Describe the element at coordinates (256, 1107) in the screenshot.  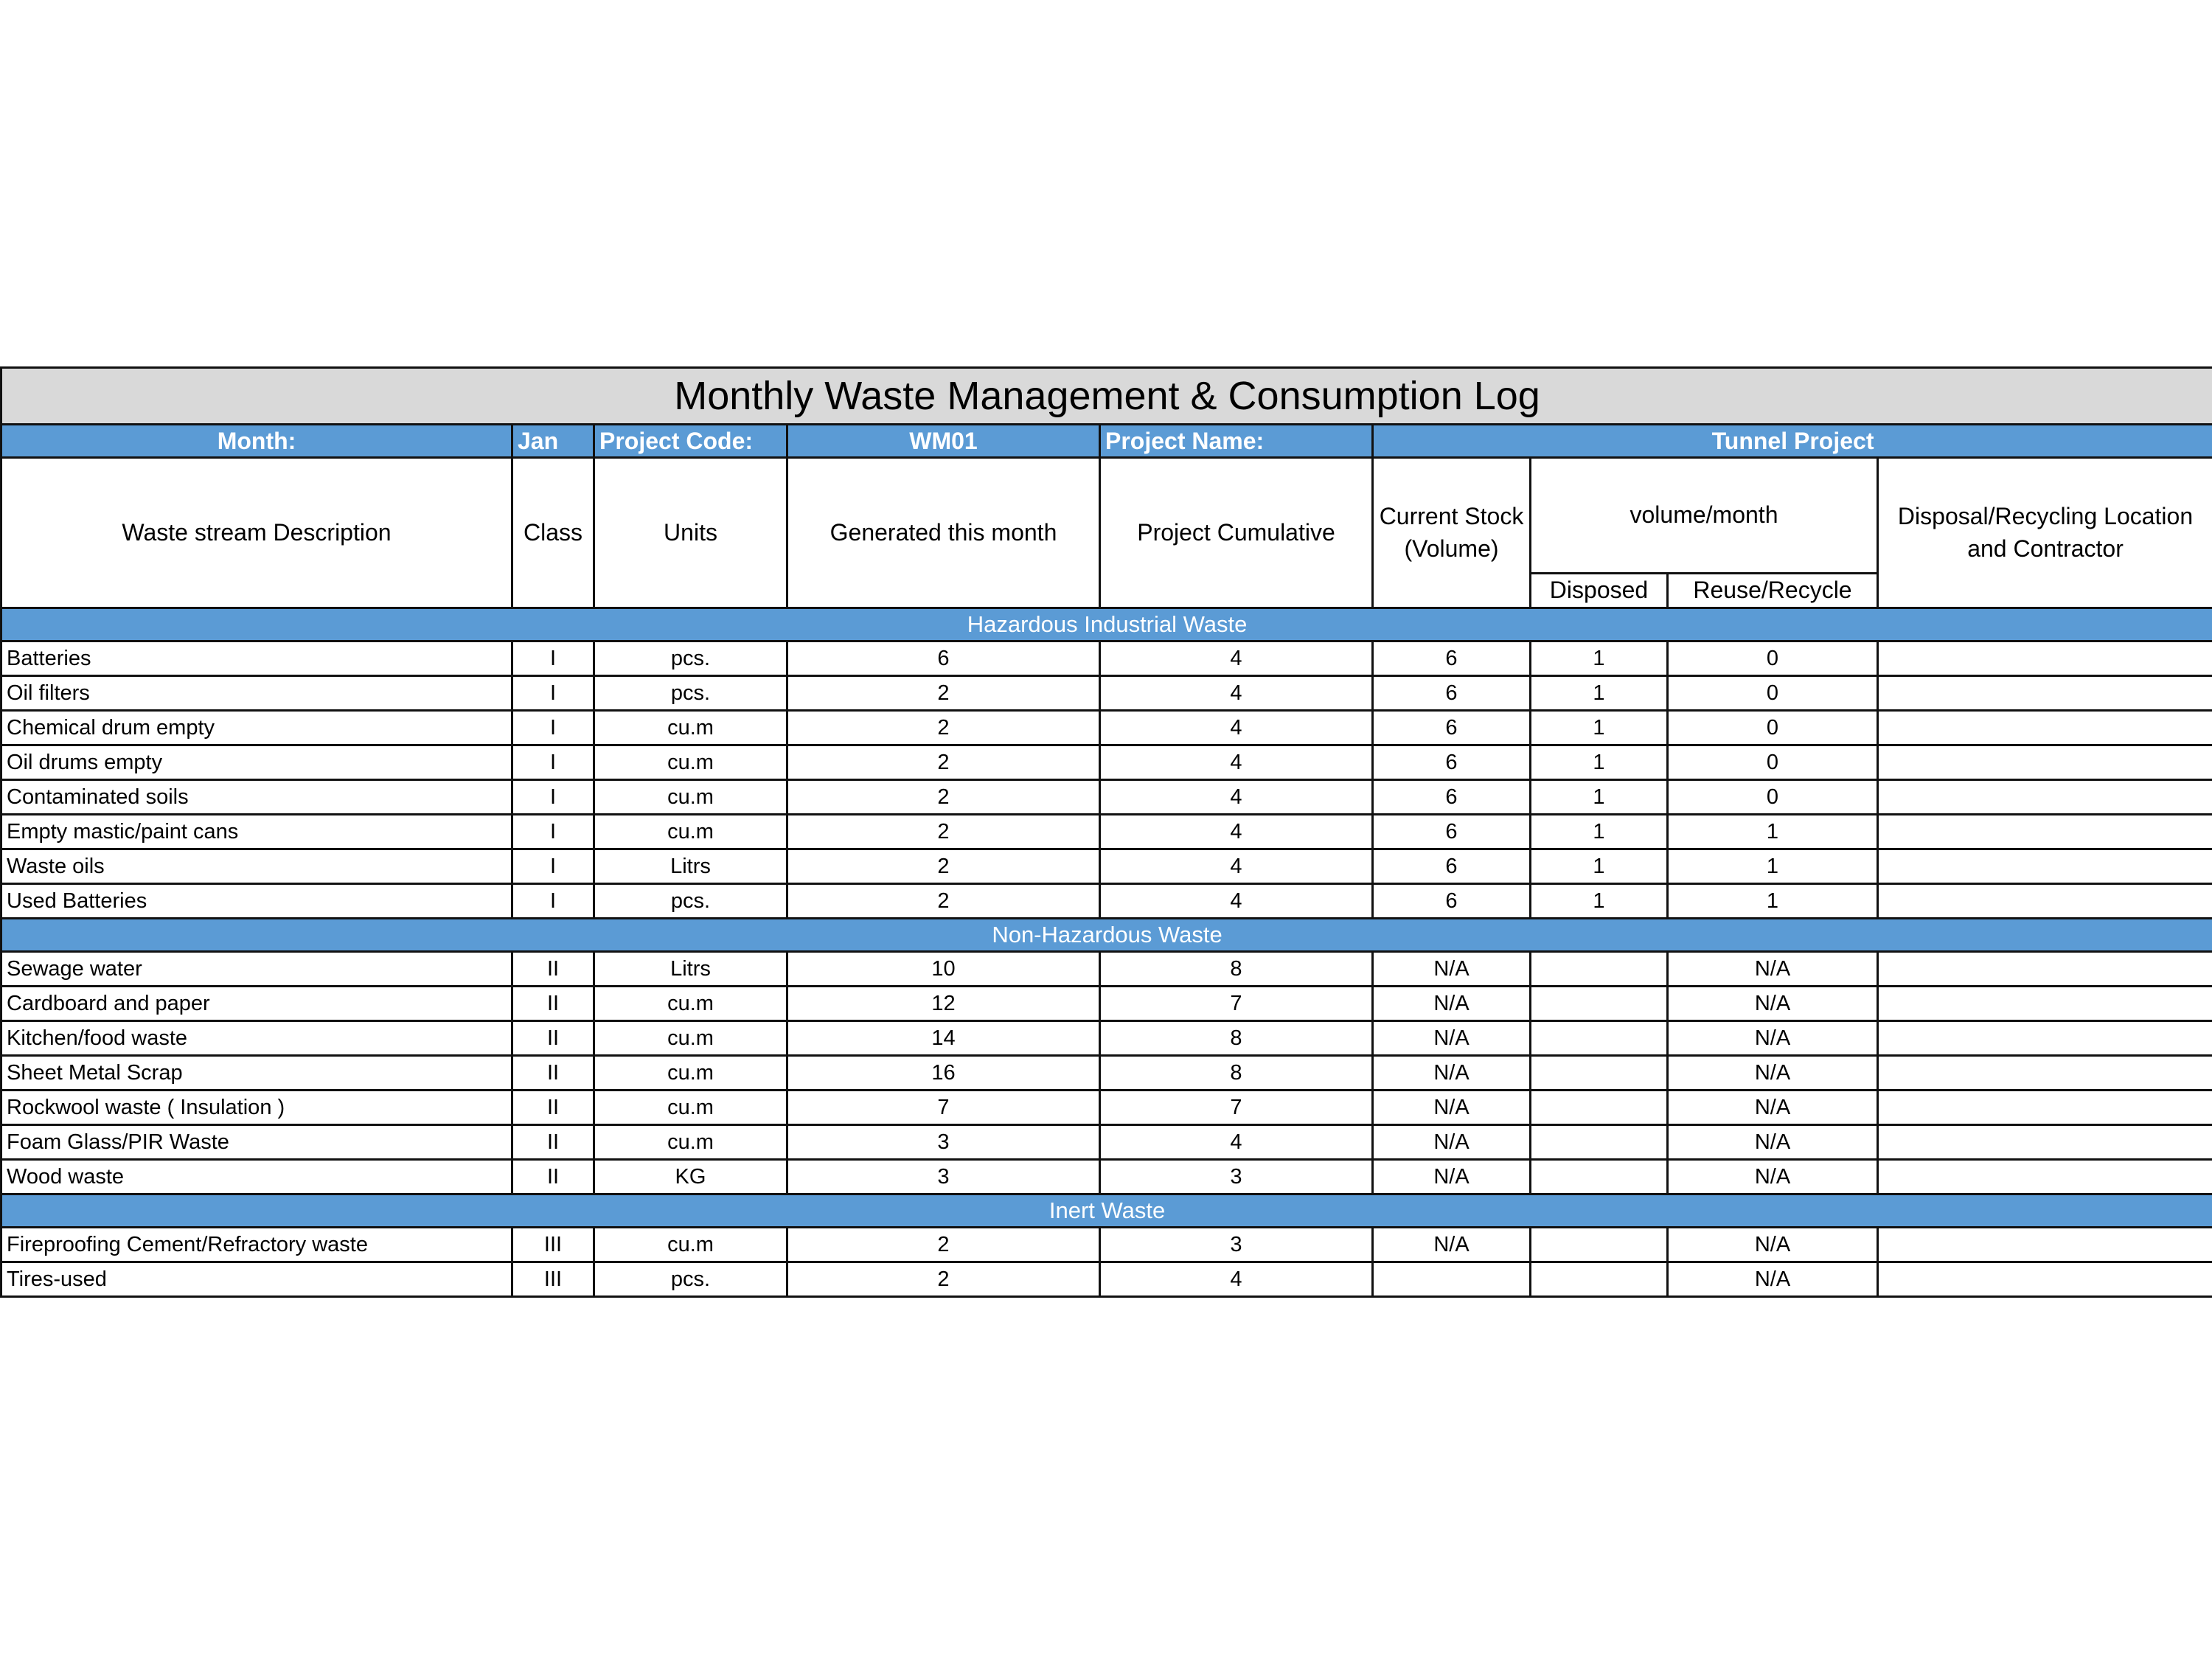
I see `cell: Rockwool waste ( Insulation )` at that location.